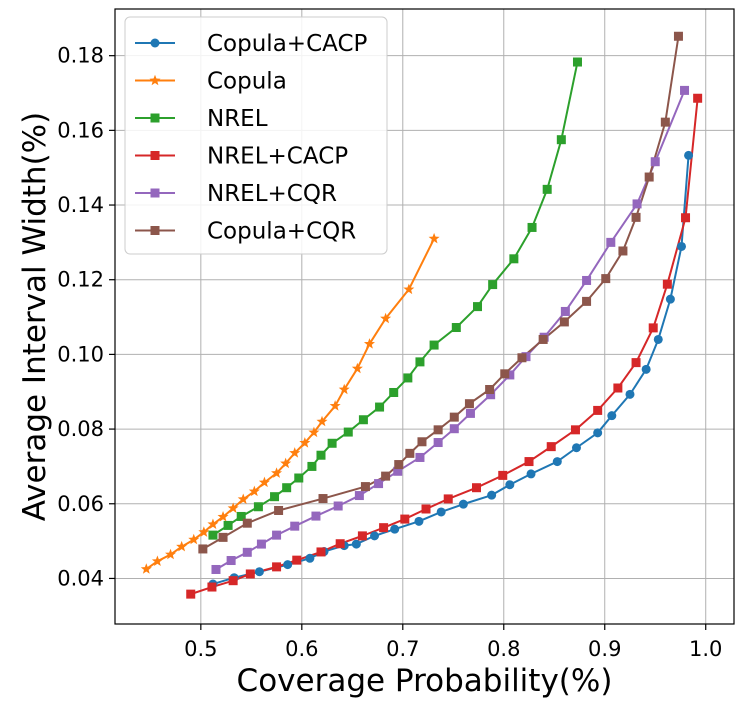 The image size is (743, 708). Describe the element at coordinates (272, 194) in the screenshot. I see `legend-label: NREL+CQR` at that location.